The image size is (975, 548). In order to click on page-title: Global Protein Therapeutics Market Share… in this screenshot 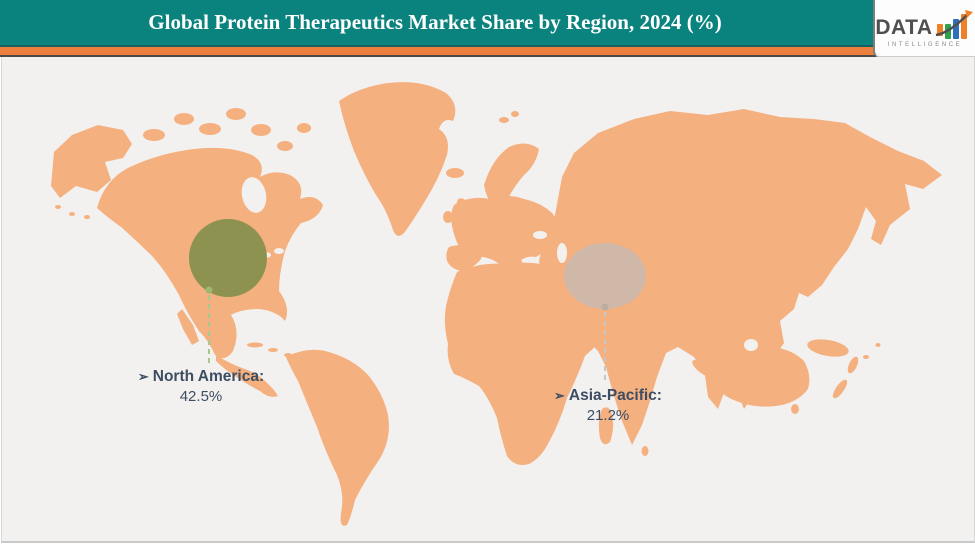, I will do `click(435, 22)`.